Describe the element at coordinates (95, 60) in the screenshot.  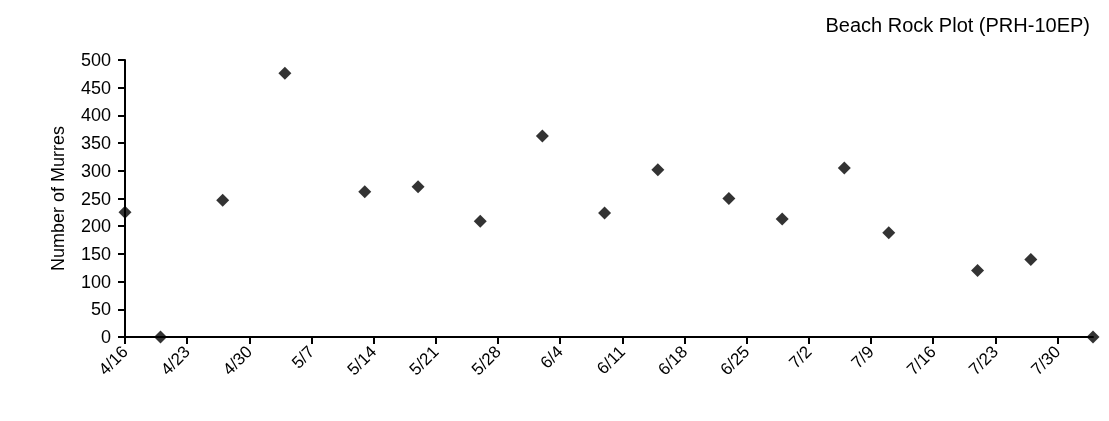
I see `y-tick-label: 500` at that location.